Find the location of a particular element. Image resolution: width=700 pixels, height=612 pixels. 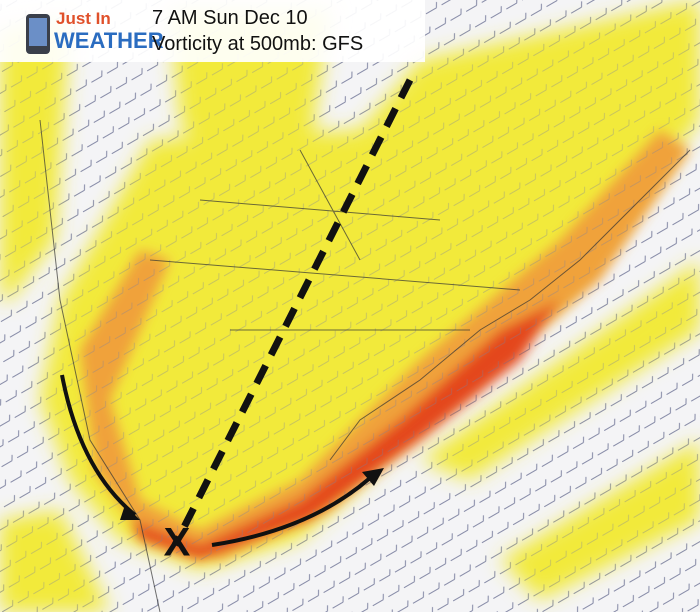

logo-line2: WEATHER is located at coordinates (109, 40).